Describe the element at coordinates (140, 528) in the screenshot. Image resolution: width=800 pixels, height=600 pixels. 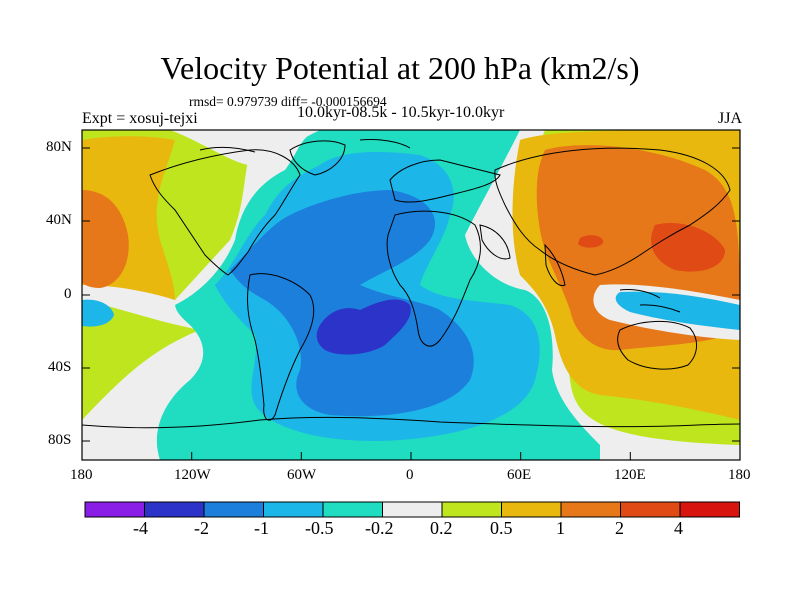
I see `colorbar-label-0: -4` at that location.